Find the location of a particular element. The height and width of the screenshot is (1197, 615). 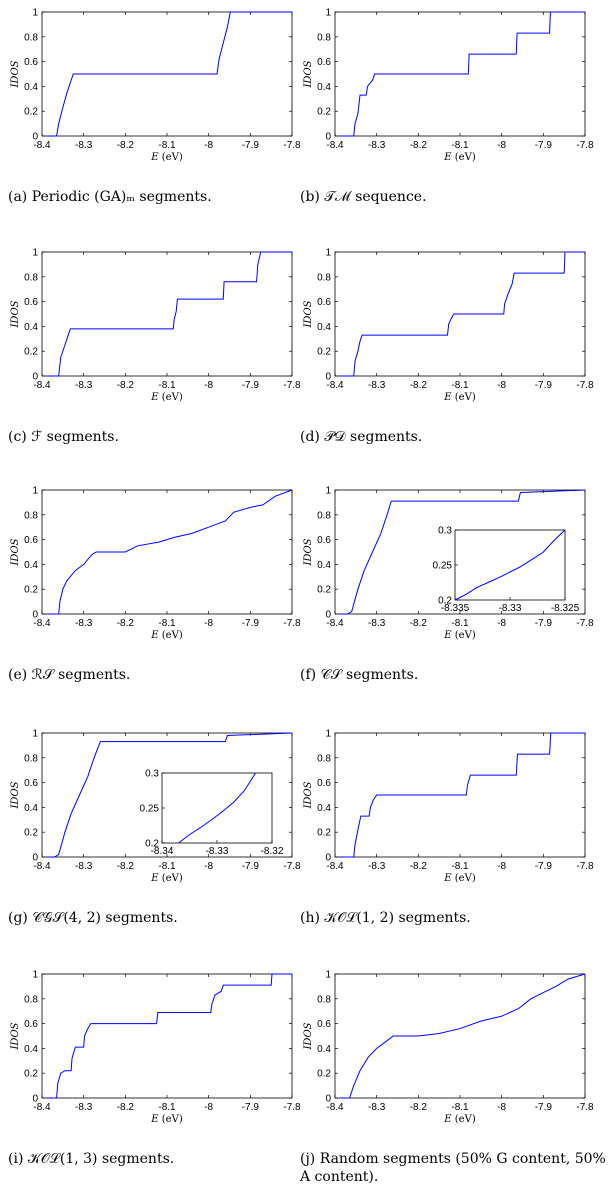

plot-frame-c is located at coordinates (167, 314).